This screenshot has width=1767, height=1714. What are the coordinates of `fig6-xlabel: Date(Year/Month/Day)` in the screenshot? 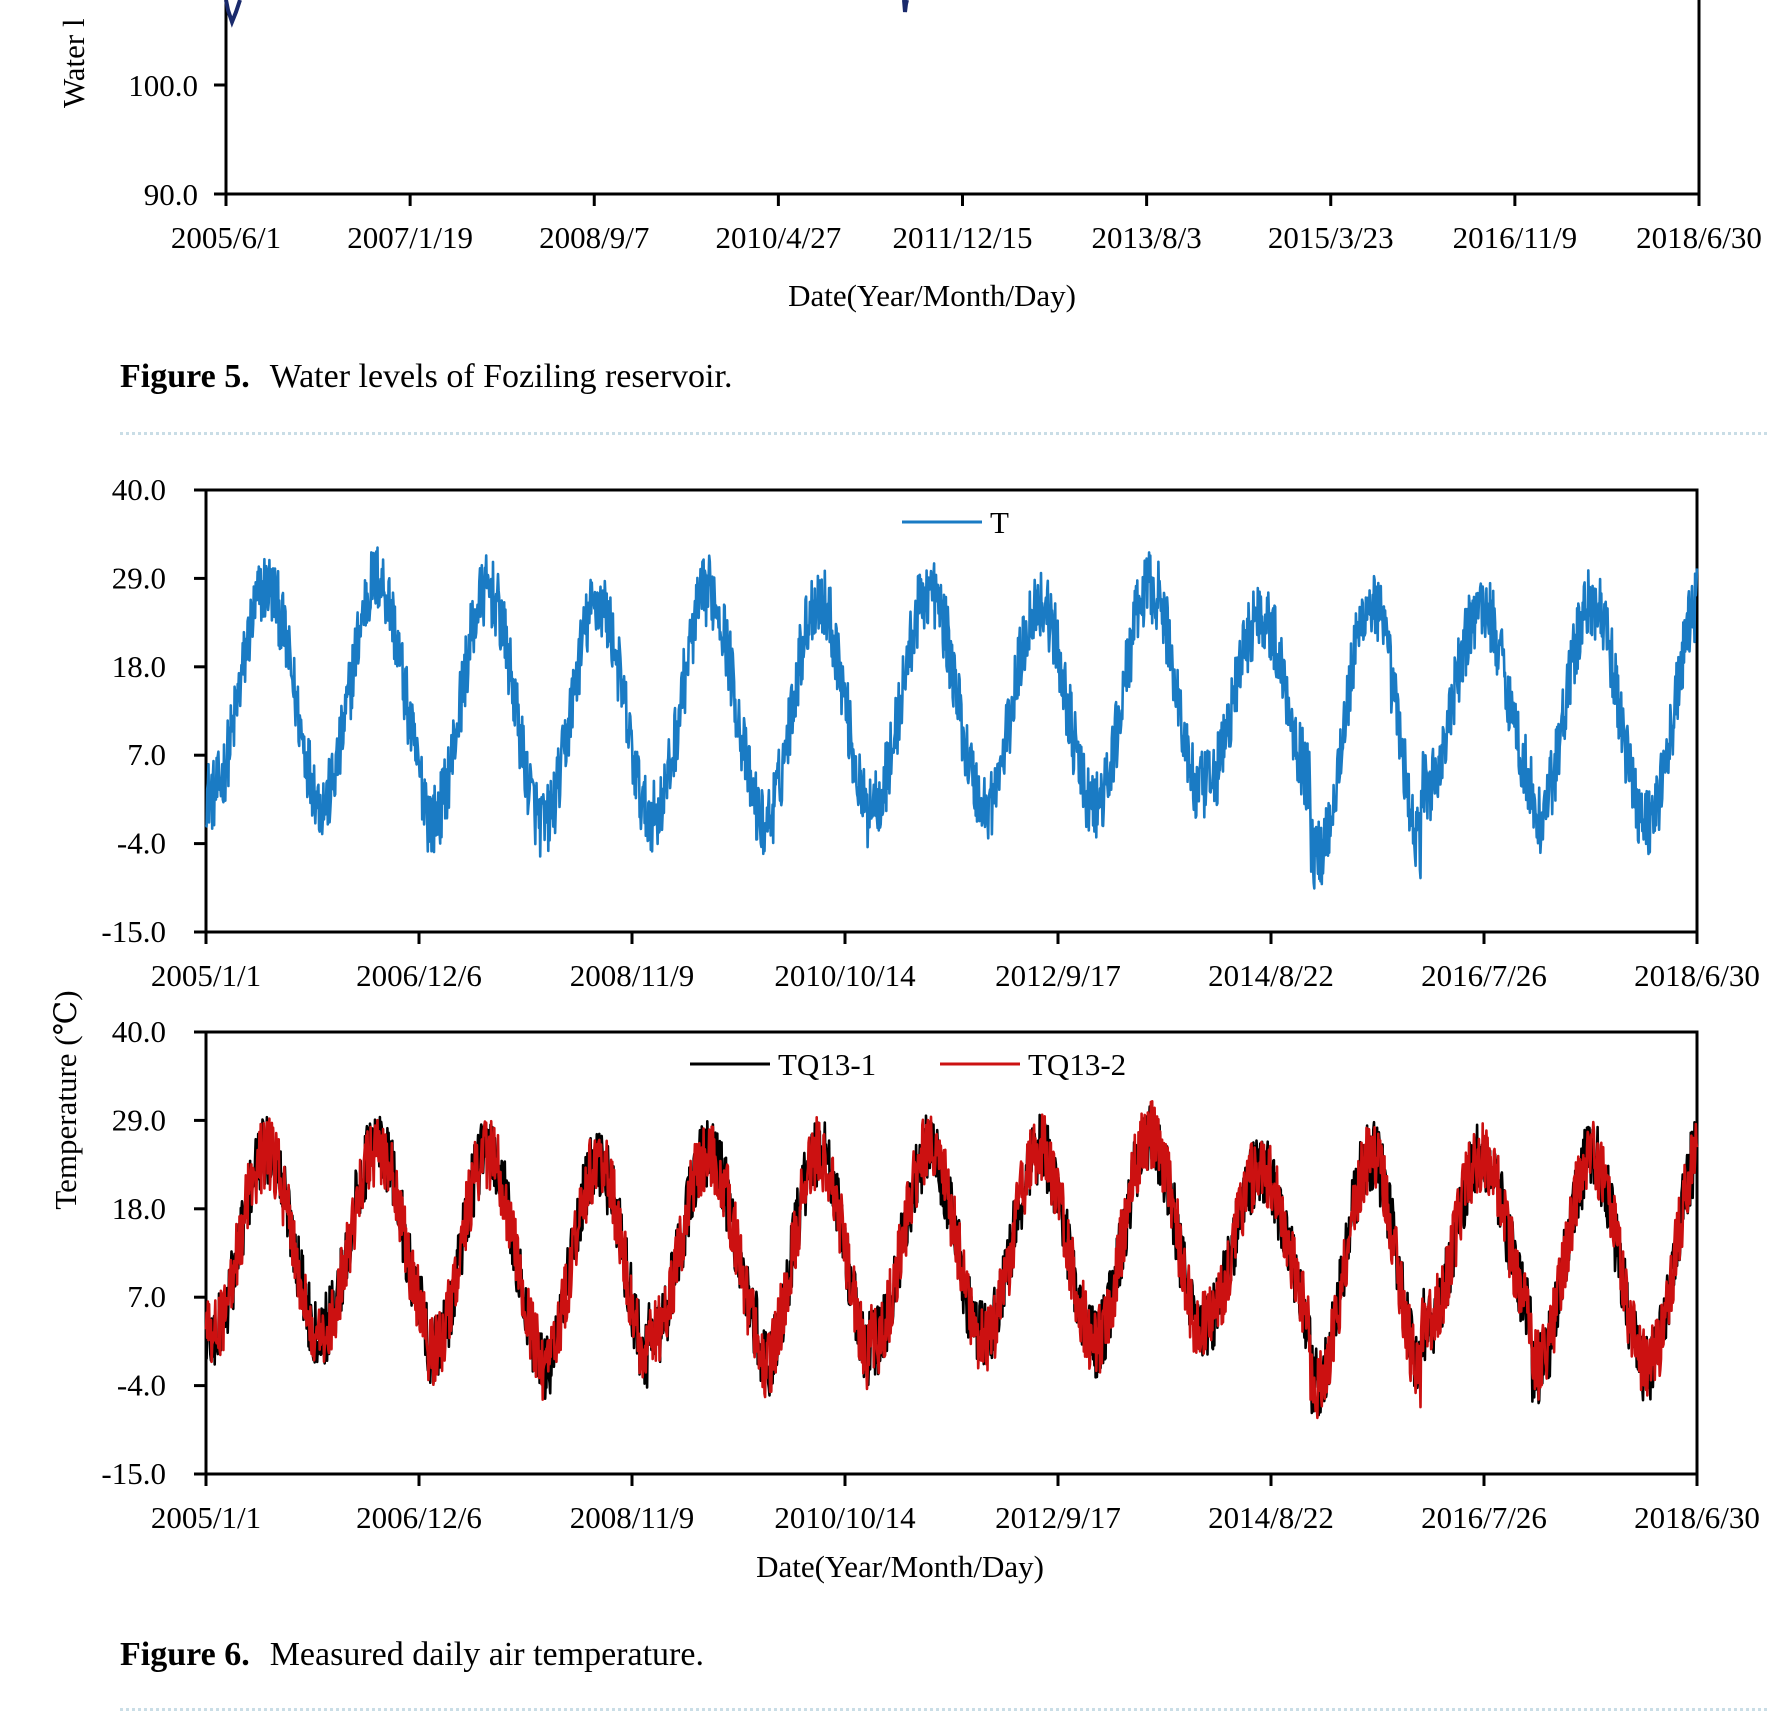 It's located at (900, 1566).